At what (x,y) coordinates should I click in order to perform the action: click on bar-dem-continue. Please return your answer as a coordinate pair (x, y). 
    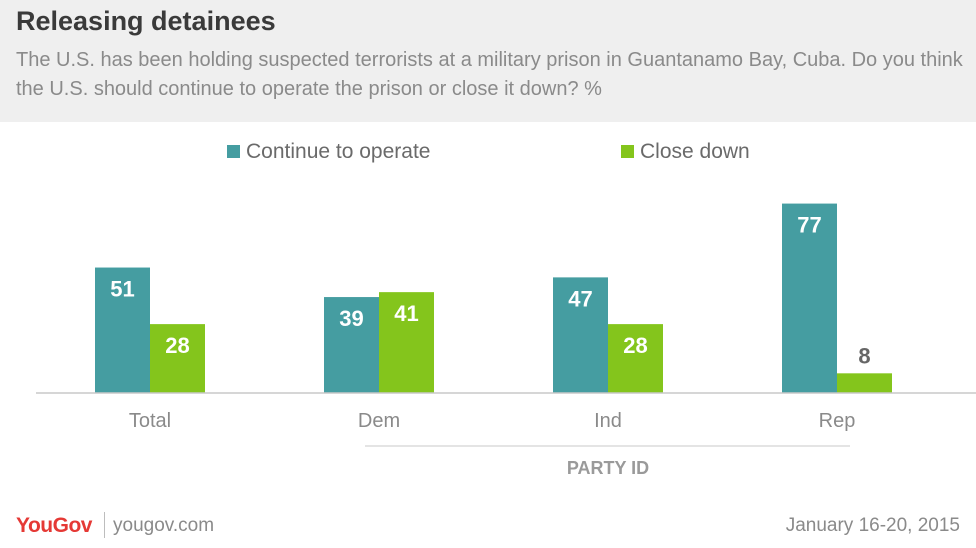
    Looking at the image, I should click on (351, 345).